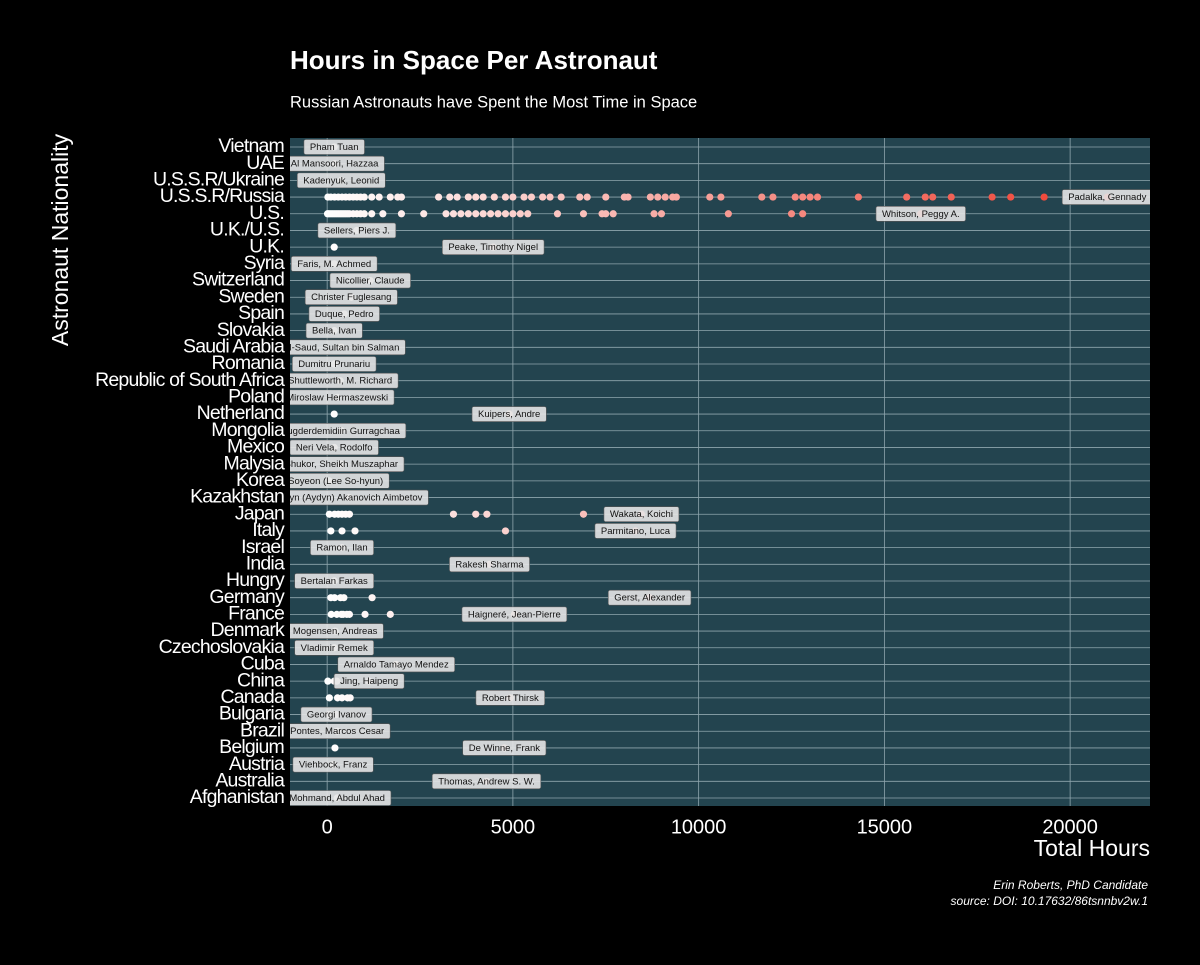  What do you see at coordinates (234, 346) in the screenshot?
I see `y-tick-label: Saudi Arabia` at bounding box center [234, 346].